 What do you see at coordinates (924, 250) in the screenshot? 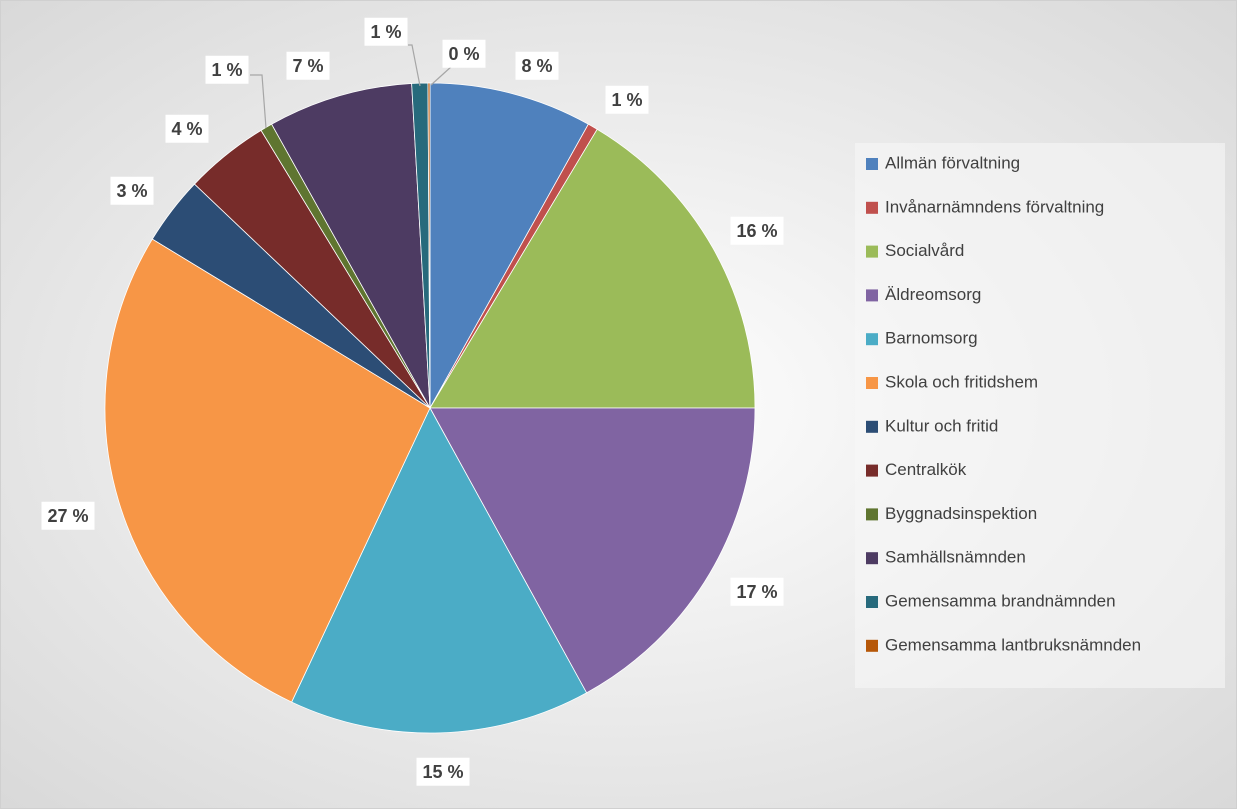
I see `legend-label: Socialvård` at bounding box center [924, 250].